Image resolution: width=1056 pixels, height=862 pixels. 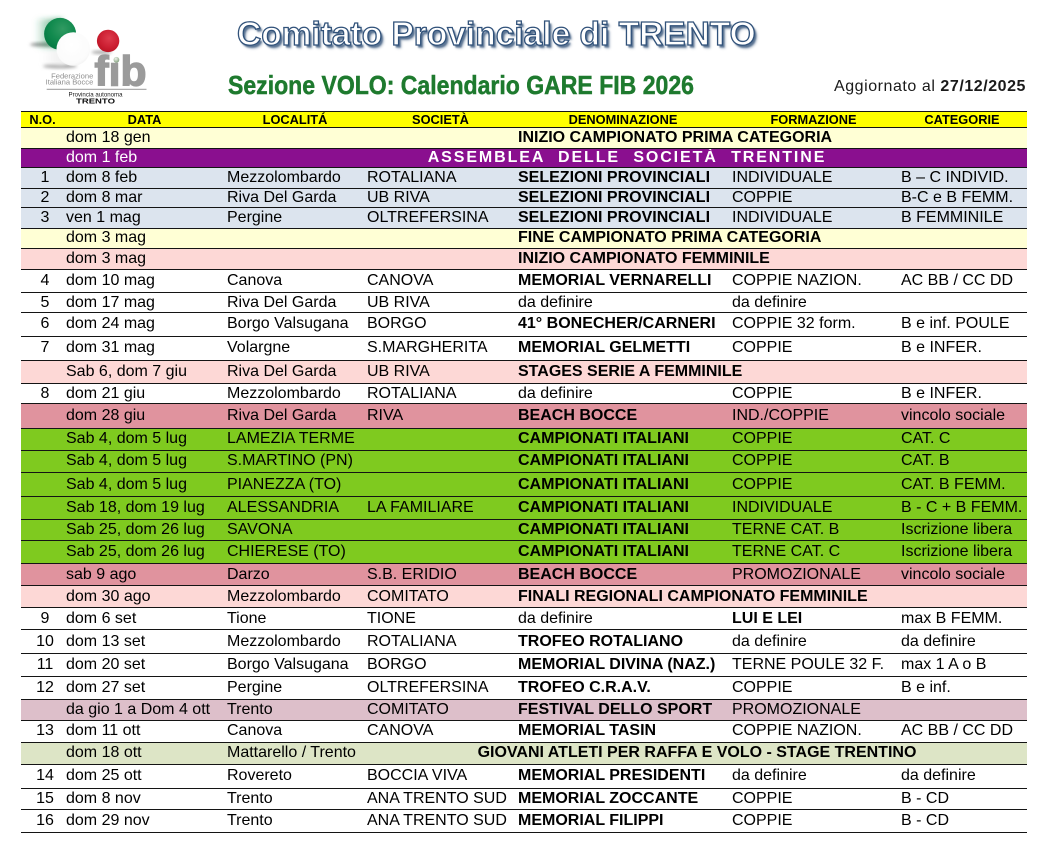 I want to click on svg-text: Provincia autonoma, so click(x=96, y=94).